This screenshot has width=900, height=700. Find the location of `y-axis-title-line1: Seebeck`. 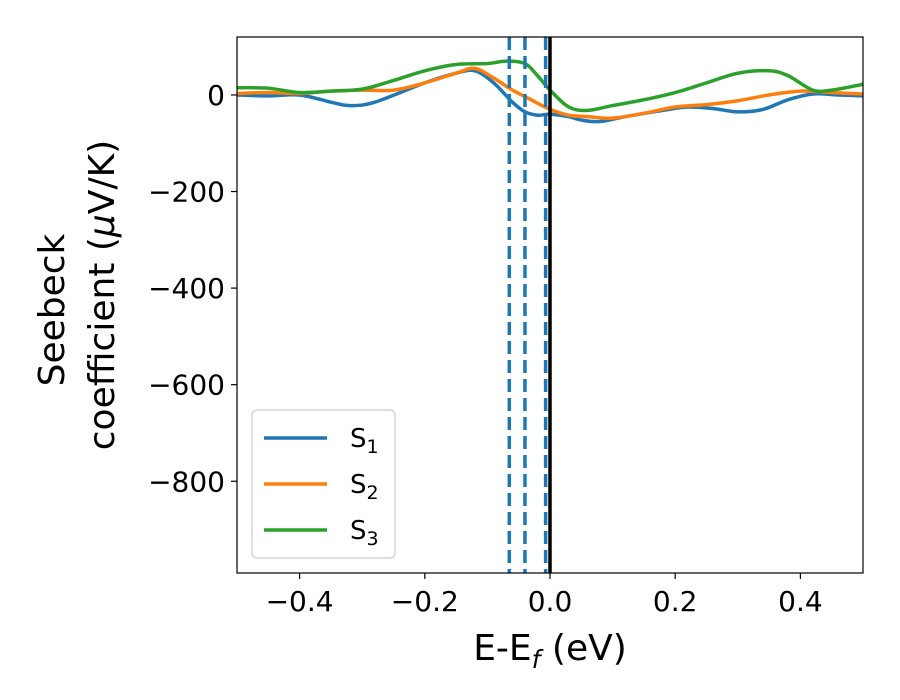

y-axis-title-line1: Seebeck is located at coordinates (52, 309).